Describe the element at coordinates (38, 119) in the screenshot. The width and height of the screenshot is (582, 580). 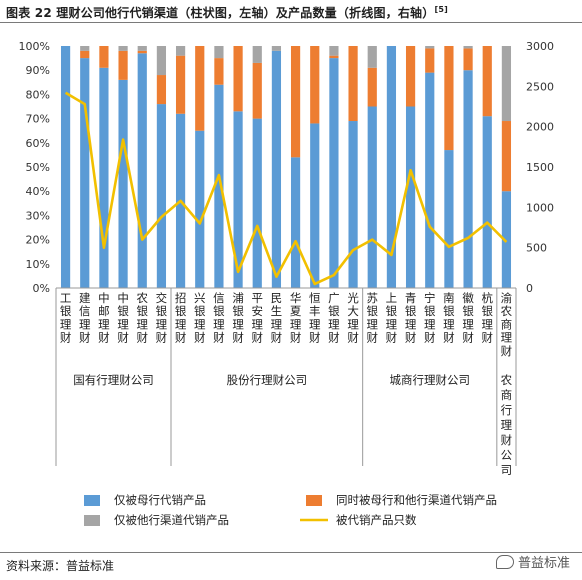
I see `y-left-tick-label: 70%` at that location.